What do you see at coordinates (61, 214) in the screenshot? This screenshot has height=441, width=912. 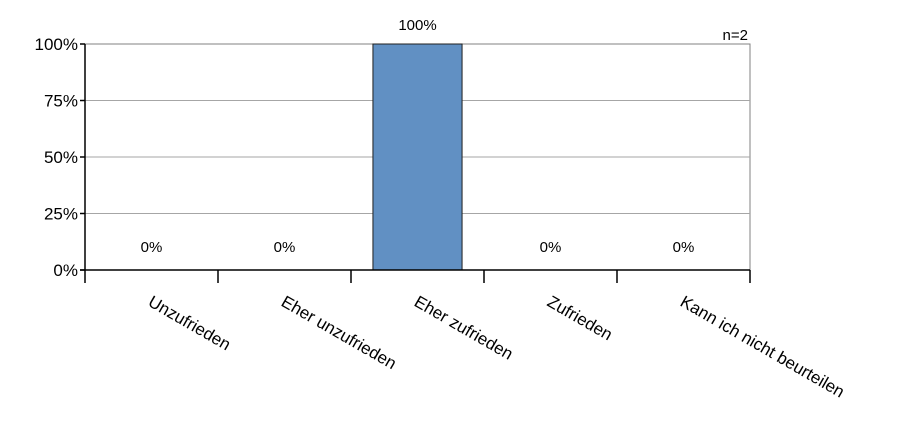 I see `y-tick-label: 25%` at bounding box center [61, 214].